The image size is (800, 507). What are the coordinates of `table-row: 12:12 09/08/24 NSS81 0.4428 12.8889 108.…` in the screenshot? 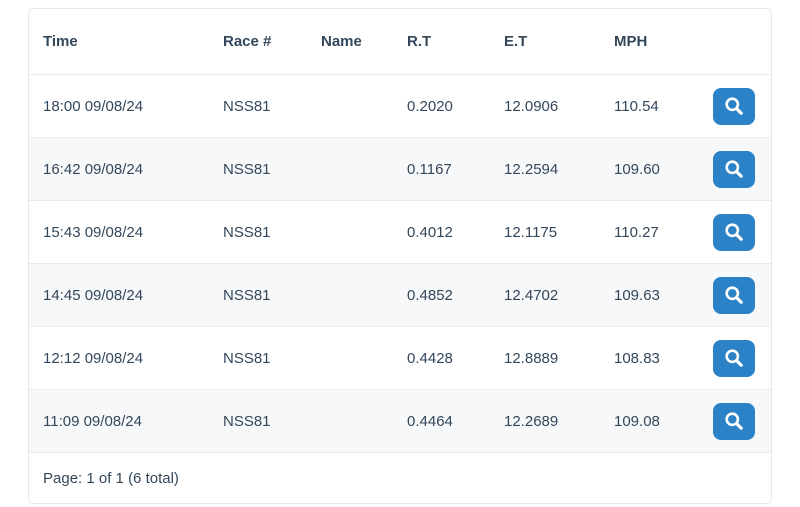 It's located at (400, 358).